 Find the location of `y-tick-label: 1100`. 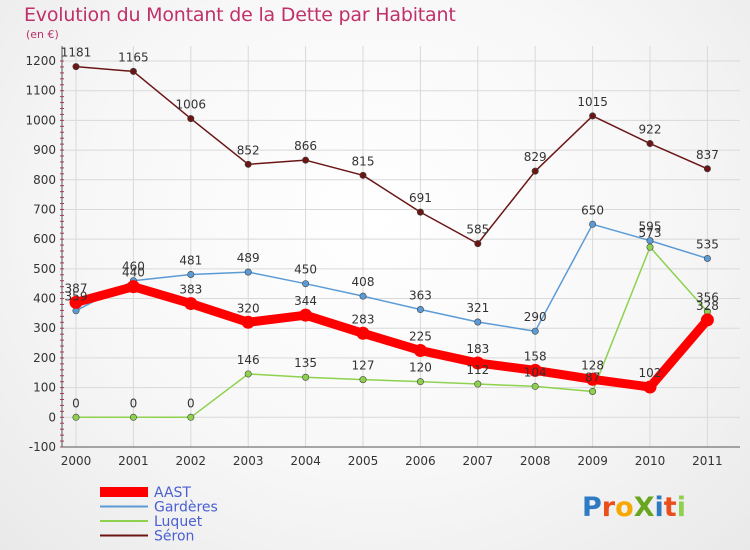

y-tick-label: 1100 is located at coordinates (40, 91).